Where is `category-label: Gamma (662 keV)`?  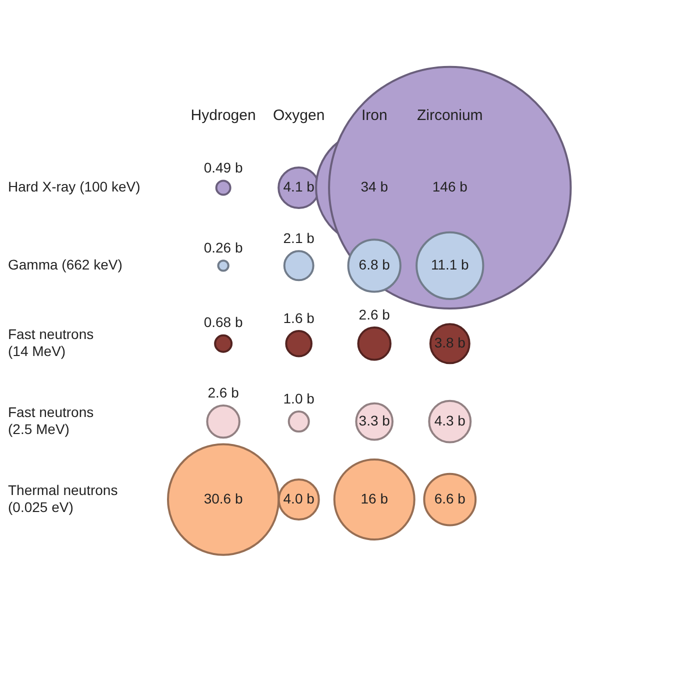
category-label: Gamma (662 keV) is located at coordinates (65, 264).